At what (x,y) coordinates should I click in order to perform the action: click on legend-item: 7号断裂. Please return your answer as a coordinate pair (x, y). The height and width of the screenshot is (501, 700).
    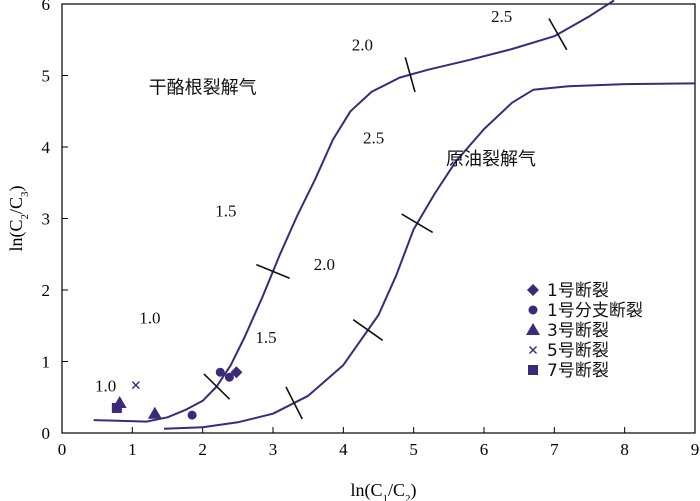
    Looking at the image, I should click on (568, 371).